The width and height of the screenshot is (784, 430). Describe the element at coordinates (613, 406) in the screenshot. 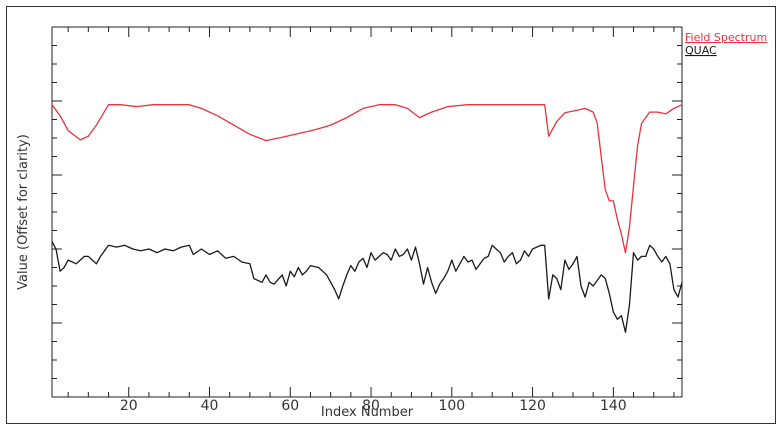

I see `x-tick-label: 140` at that location.